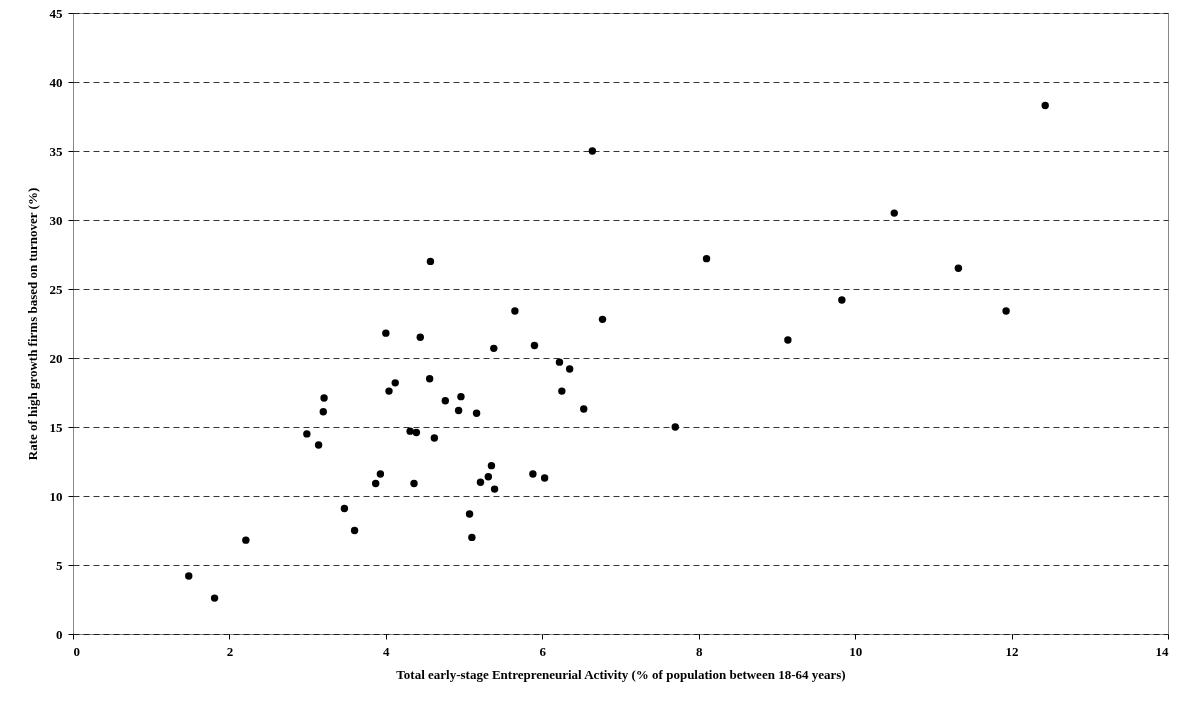  Describe the element at coordinates (56, 289) in the screenshot. I see `y-tick-label: 25` at that location.